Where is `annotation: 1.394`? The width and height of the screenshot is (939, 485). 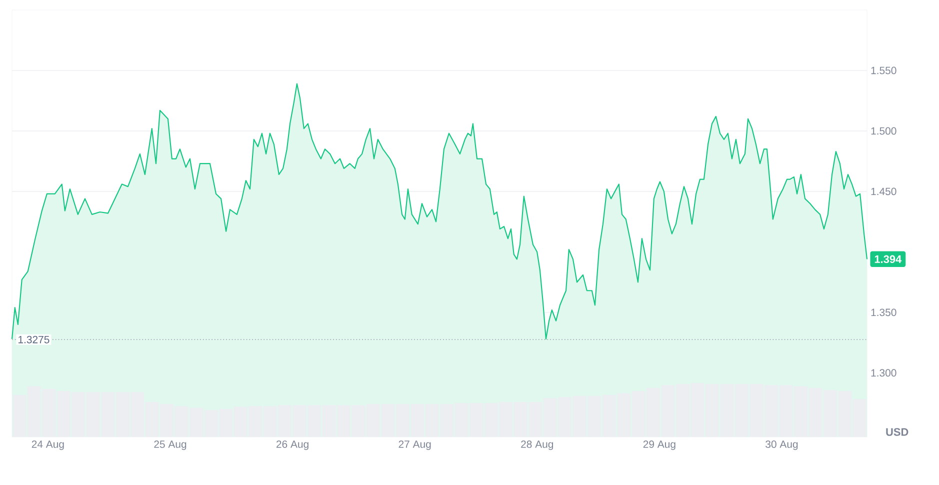
annotation: 1.394 is located at coordinates (888, 259).